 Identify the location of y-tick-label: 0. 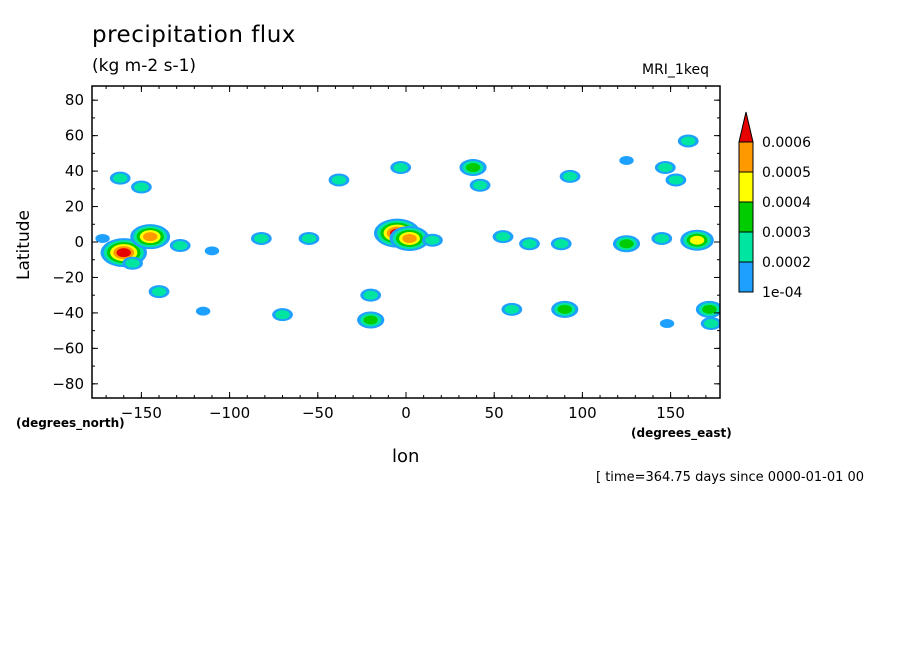
(79, 242).